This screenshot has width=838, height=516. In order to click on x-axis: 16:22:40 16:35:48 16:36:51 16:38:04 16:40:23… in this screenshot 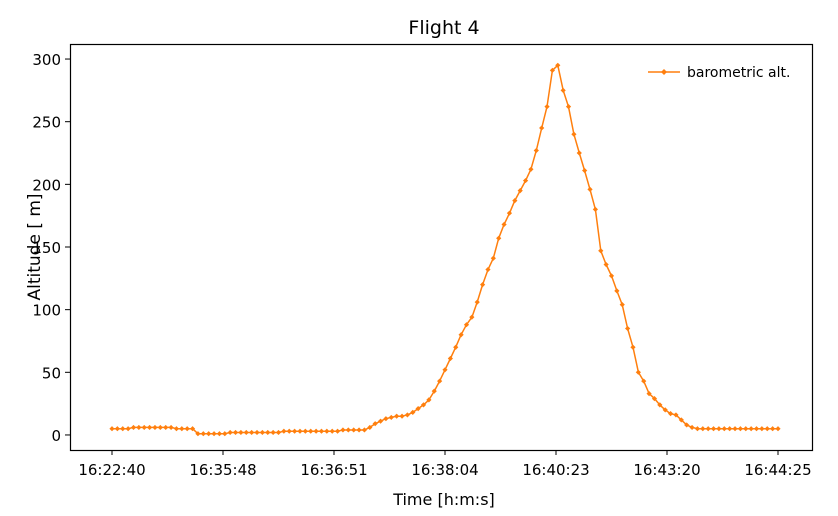, I will do `click(445, 464)`.